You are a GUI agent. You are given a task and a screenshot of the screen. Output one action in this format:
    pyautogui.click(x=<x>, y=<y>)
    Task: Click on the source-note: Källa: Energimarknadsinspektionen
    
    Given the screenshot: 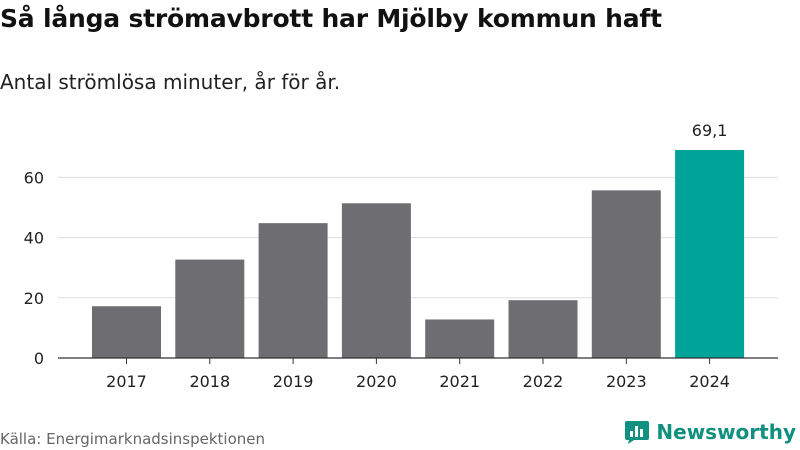 What is the action you would take?
    pyautogui.click(x=133, y=439)
    